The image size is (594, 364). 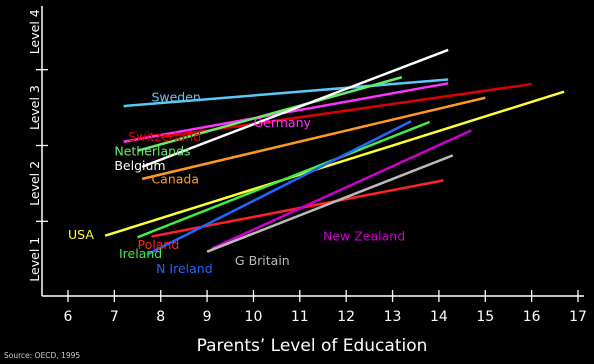 I want to click on source-note: Source: OECD, 1995, so click(x=42, y=355).